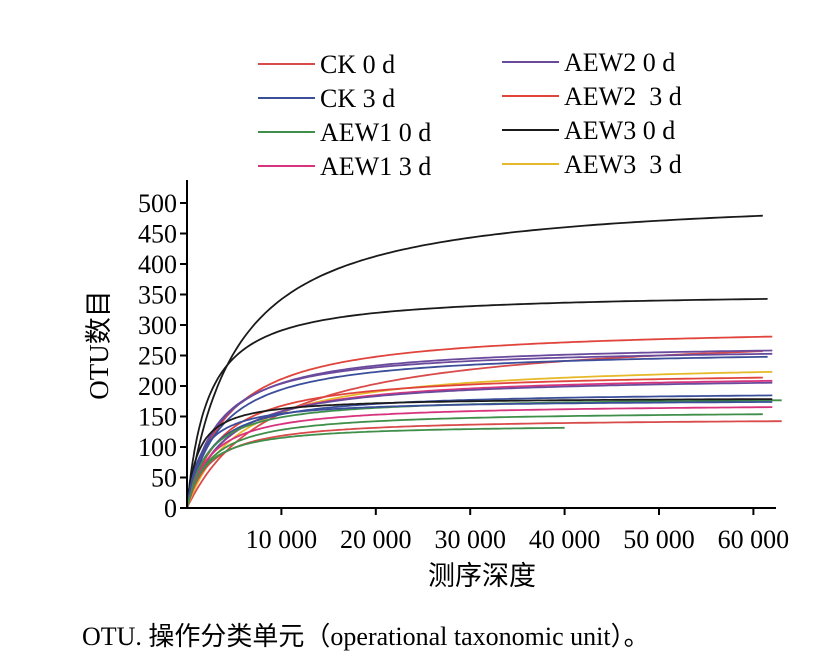 The image size is (823, 665). I want to click on legend-label: CK 3 d, so click(357, 98).